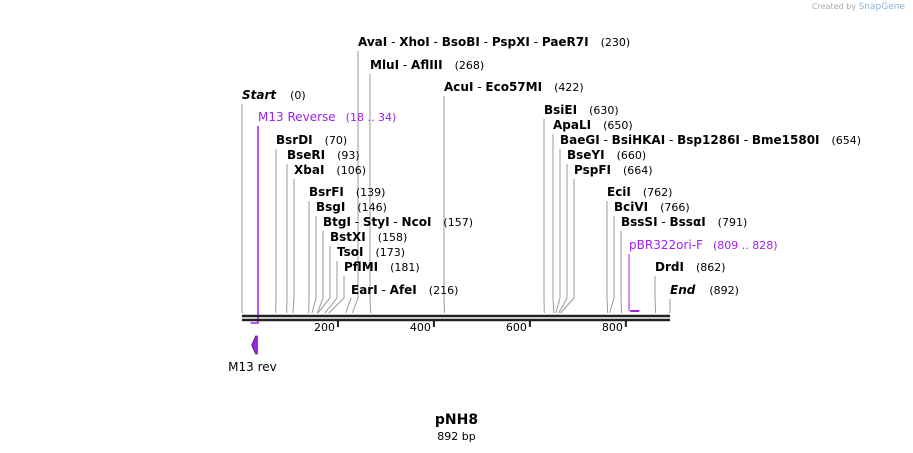 The width and height of the screenshot is (913, 453). What do you see at coordinates (384, 65) in the screenshot?
I see `enzyme-name: MluI` at bounding box center [384, 65].